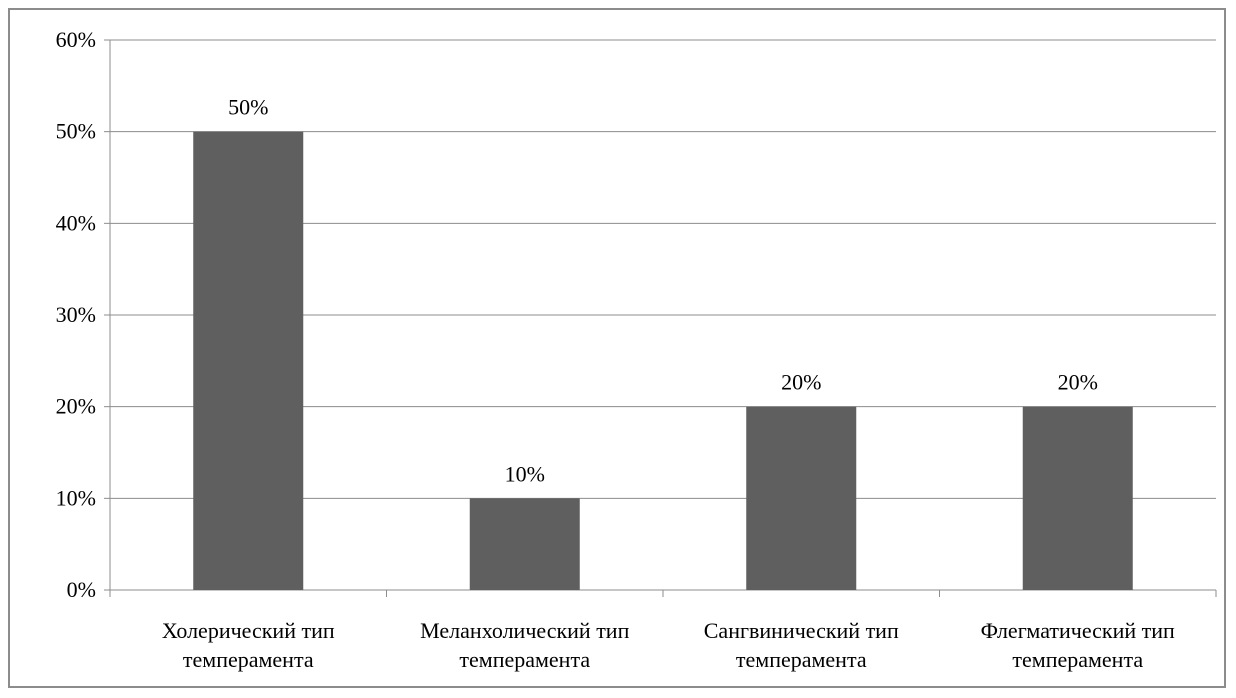 Image resolution: width=1236 pixels, height=698 pixels. I want to click on x-tick-label: Флегматический тип, so click(1078, 630).